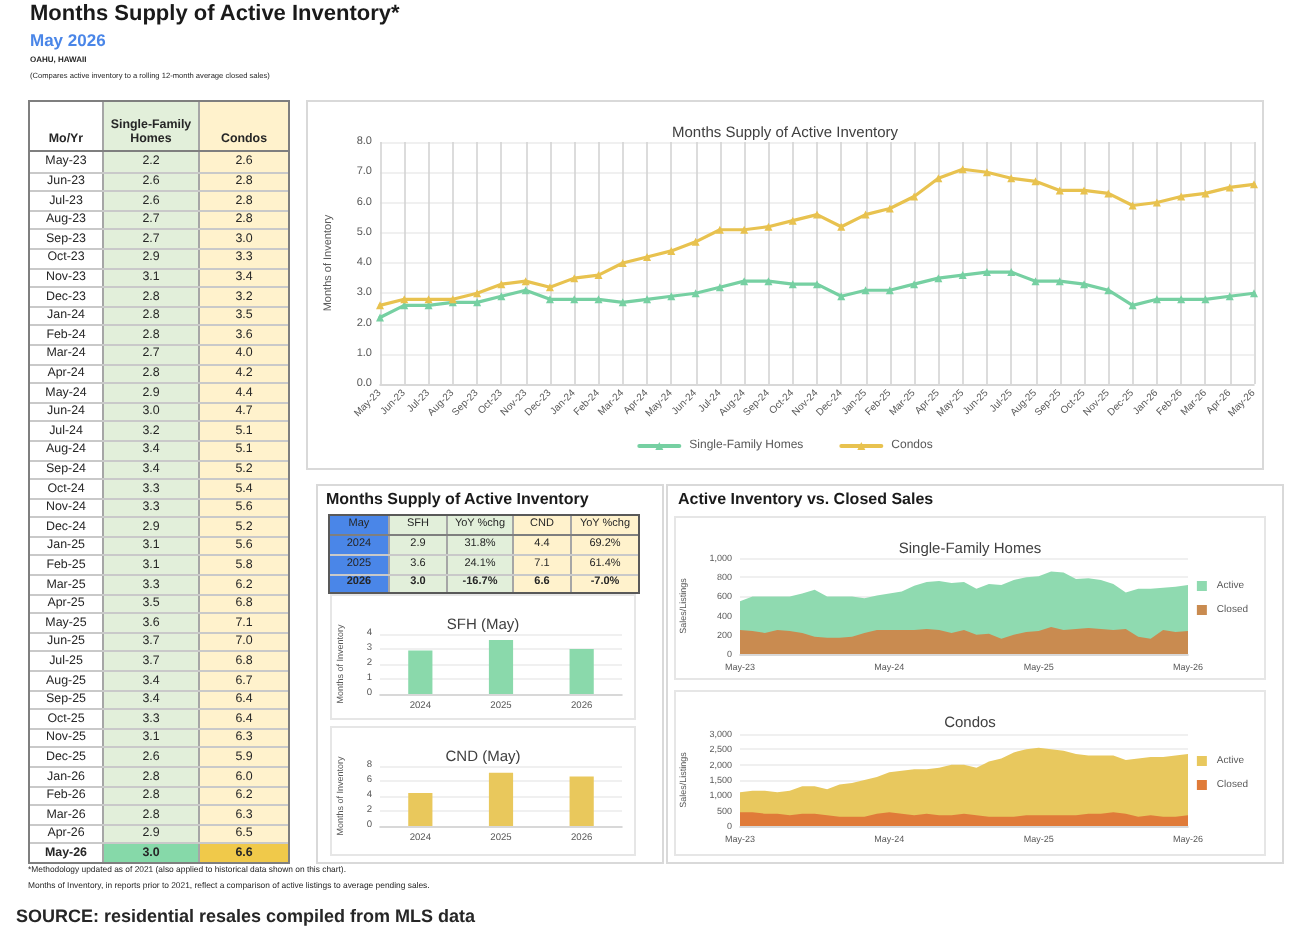 The image size is (1300, 934). What do you see at coordinates (246, 916) in the screenshot?
I see `source-note: SOURCE: residential resales compiled from MLS data` at bounding box center [246, 916].